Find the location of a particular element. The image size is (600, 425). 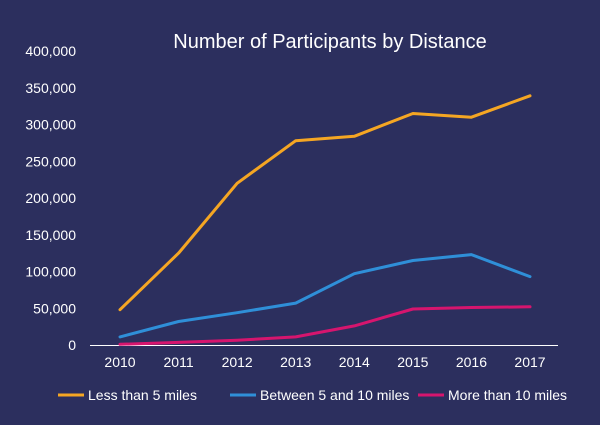

x-tick-label: 2014 is located at coordinates (354, 362).